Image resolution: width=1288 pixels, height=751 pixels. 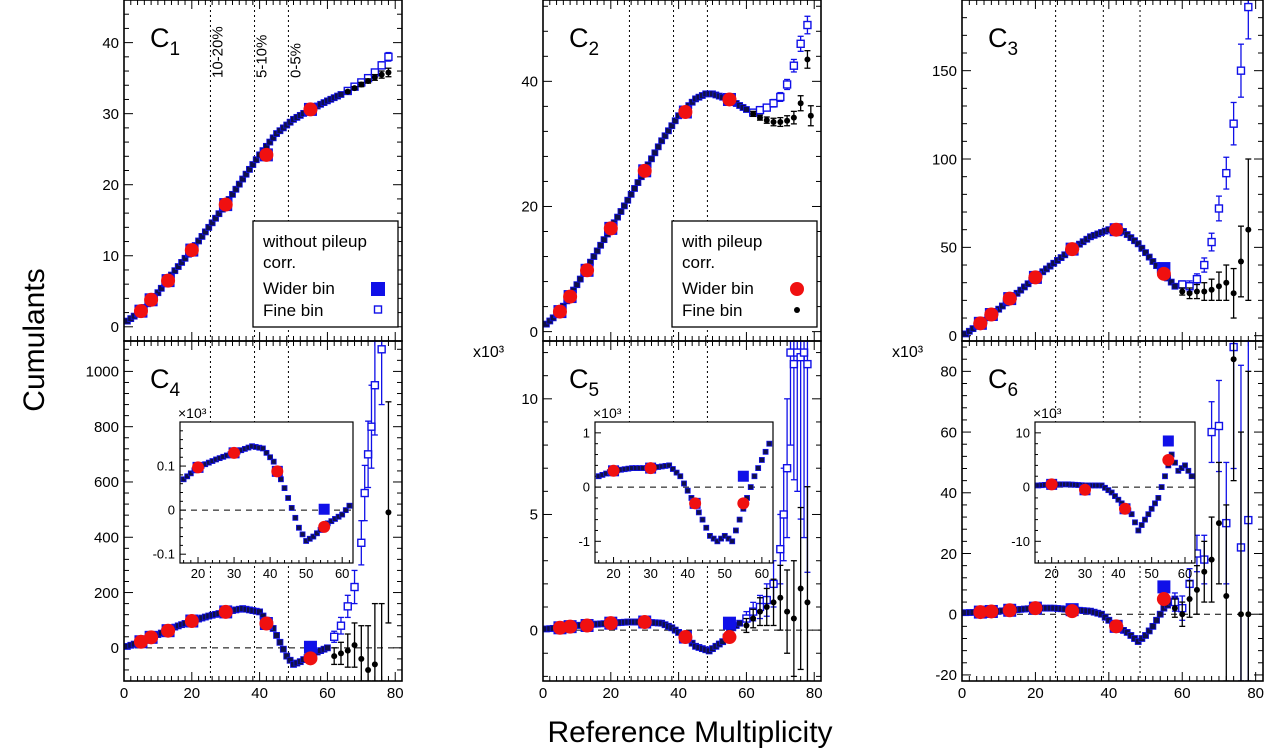 What do you see at coordinates (106, 427) in the screenshot?
I see `y-tick-label: 800` at bounding box center [106, 427].